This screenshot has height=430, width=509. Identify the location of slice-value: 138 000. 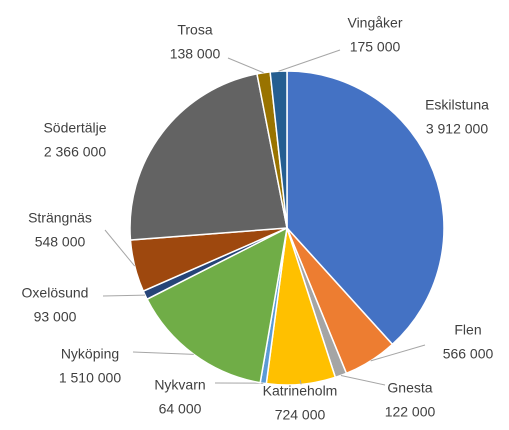
(195, 54).